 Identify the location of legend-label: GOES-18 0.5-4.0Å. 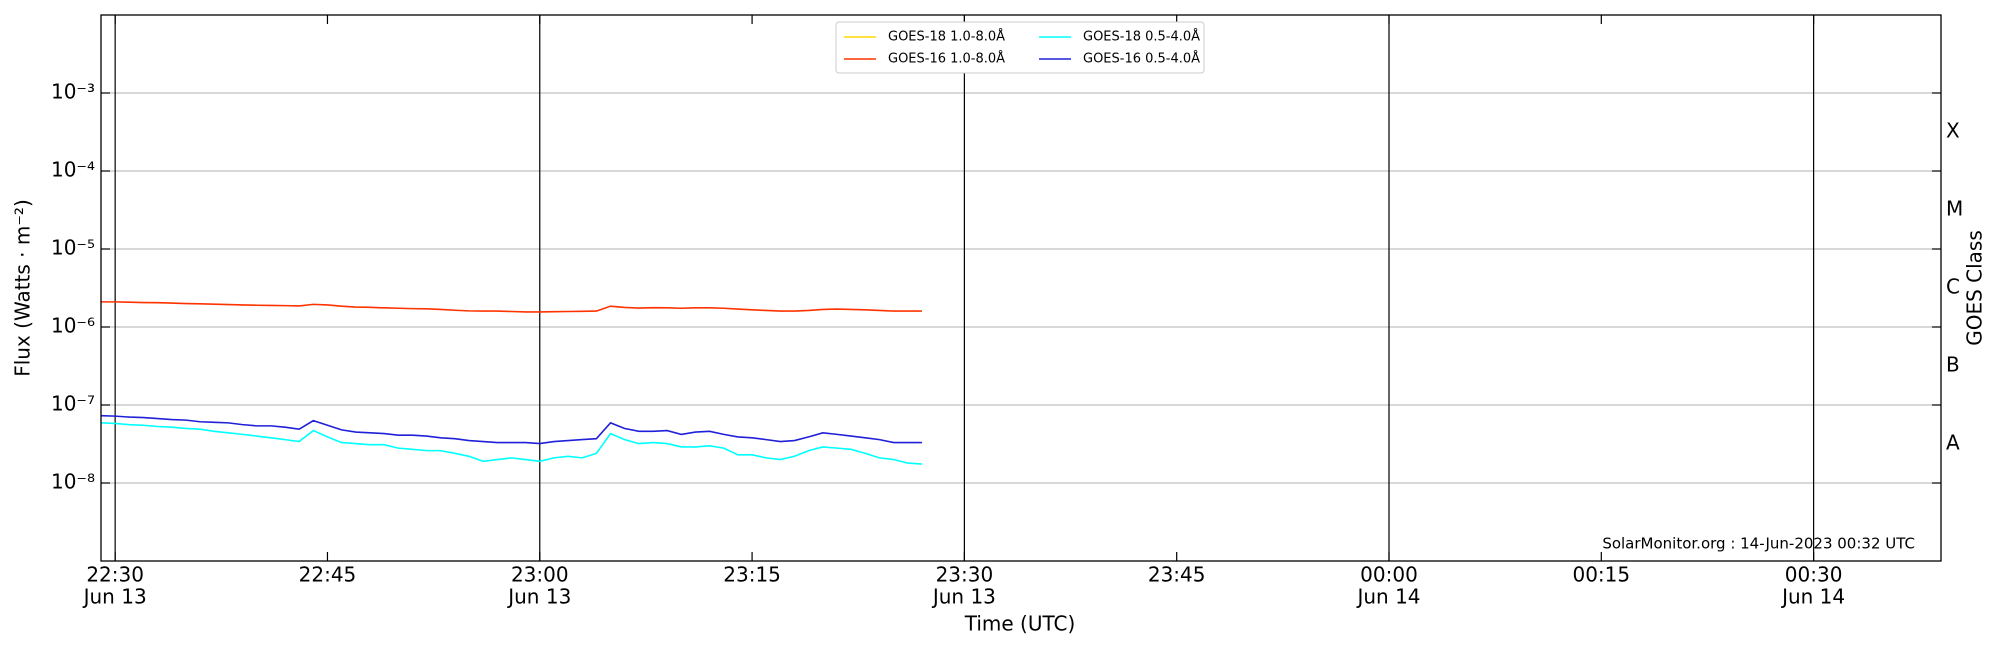
(1141, 37).